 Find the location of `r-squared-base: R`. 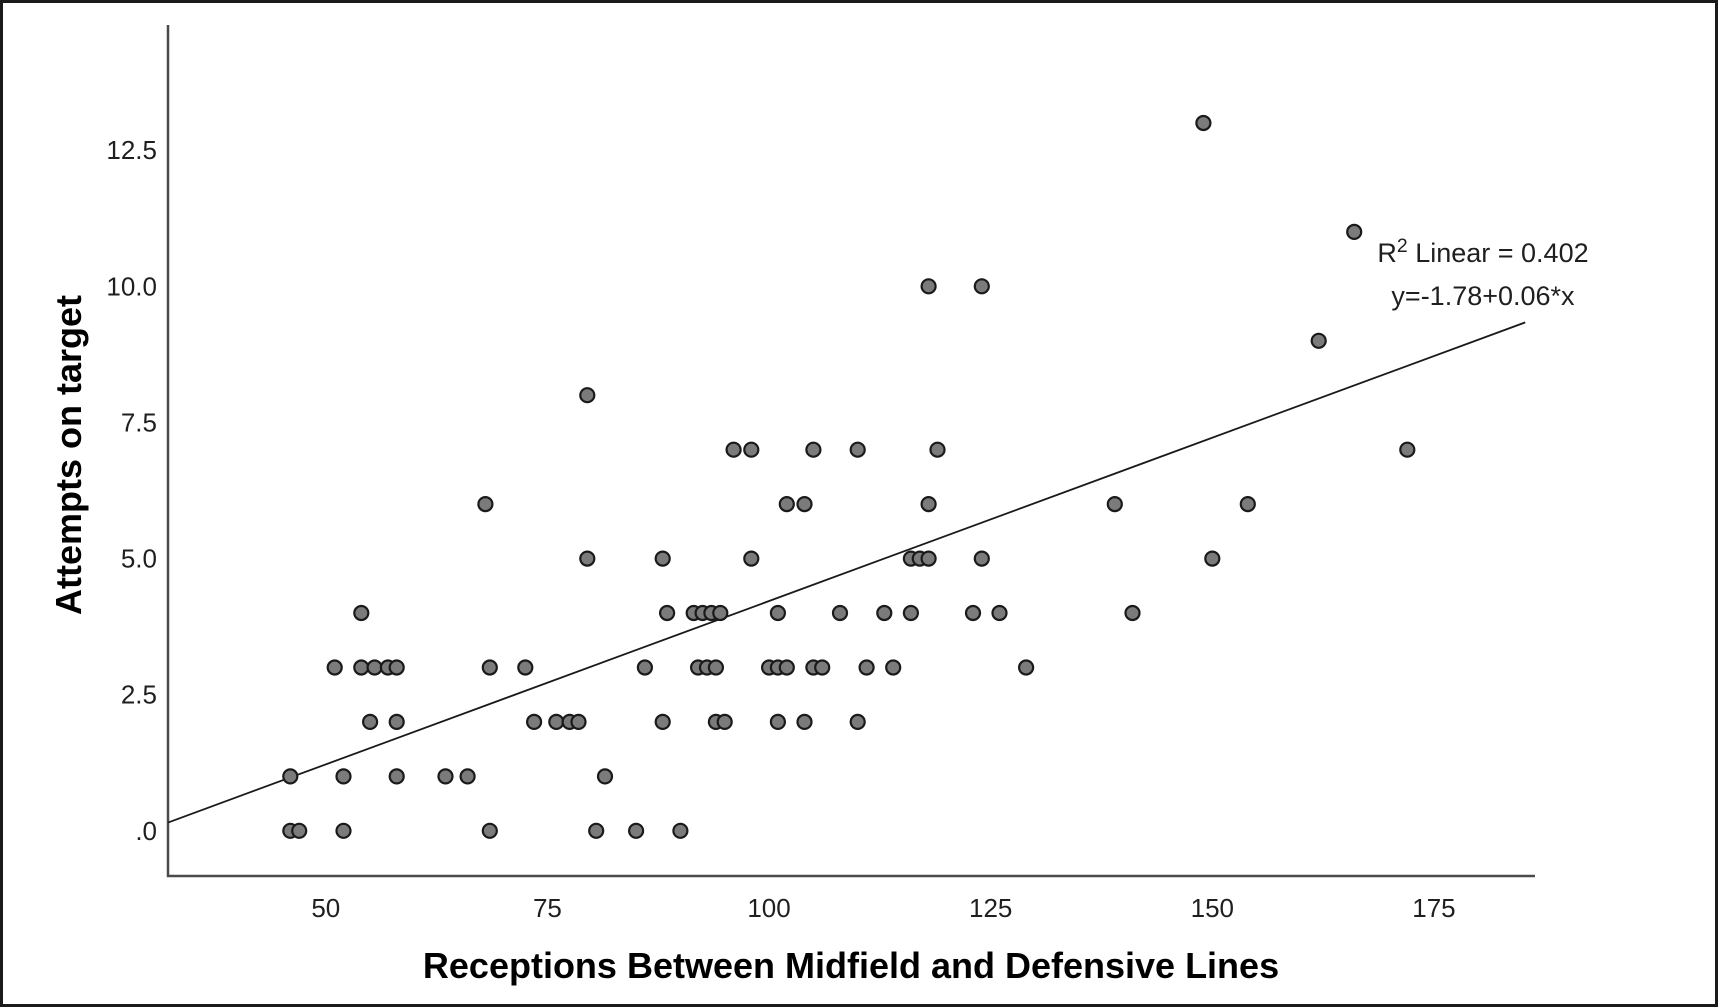

r-squared-base: R is located at coordinates (1387, 253).